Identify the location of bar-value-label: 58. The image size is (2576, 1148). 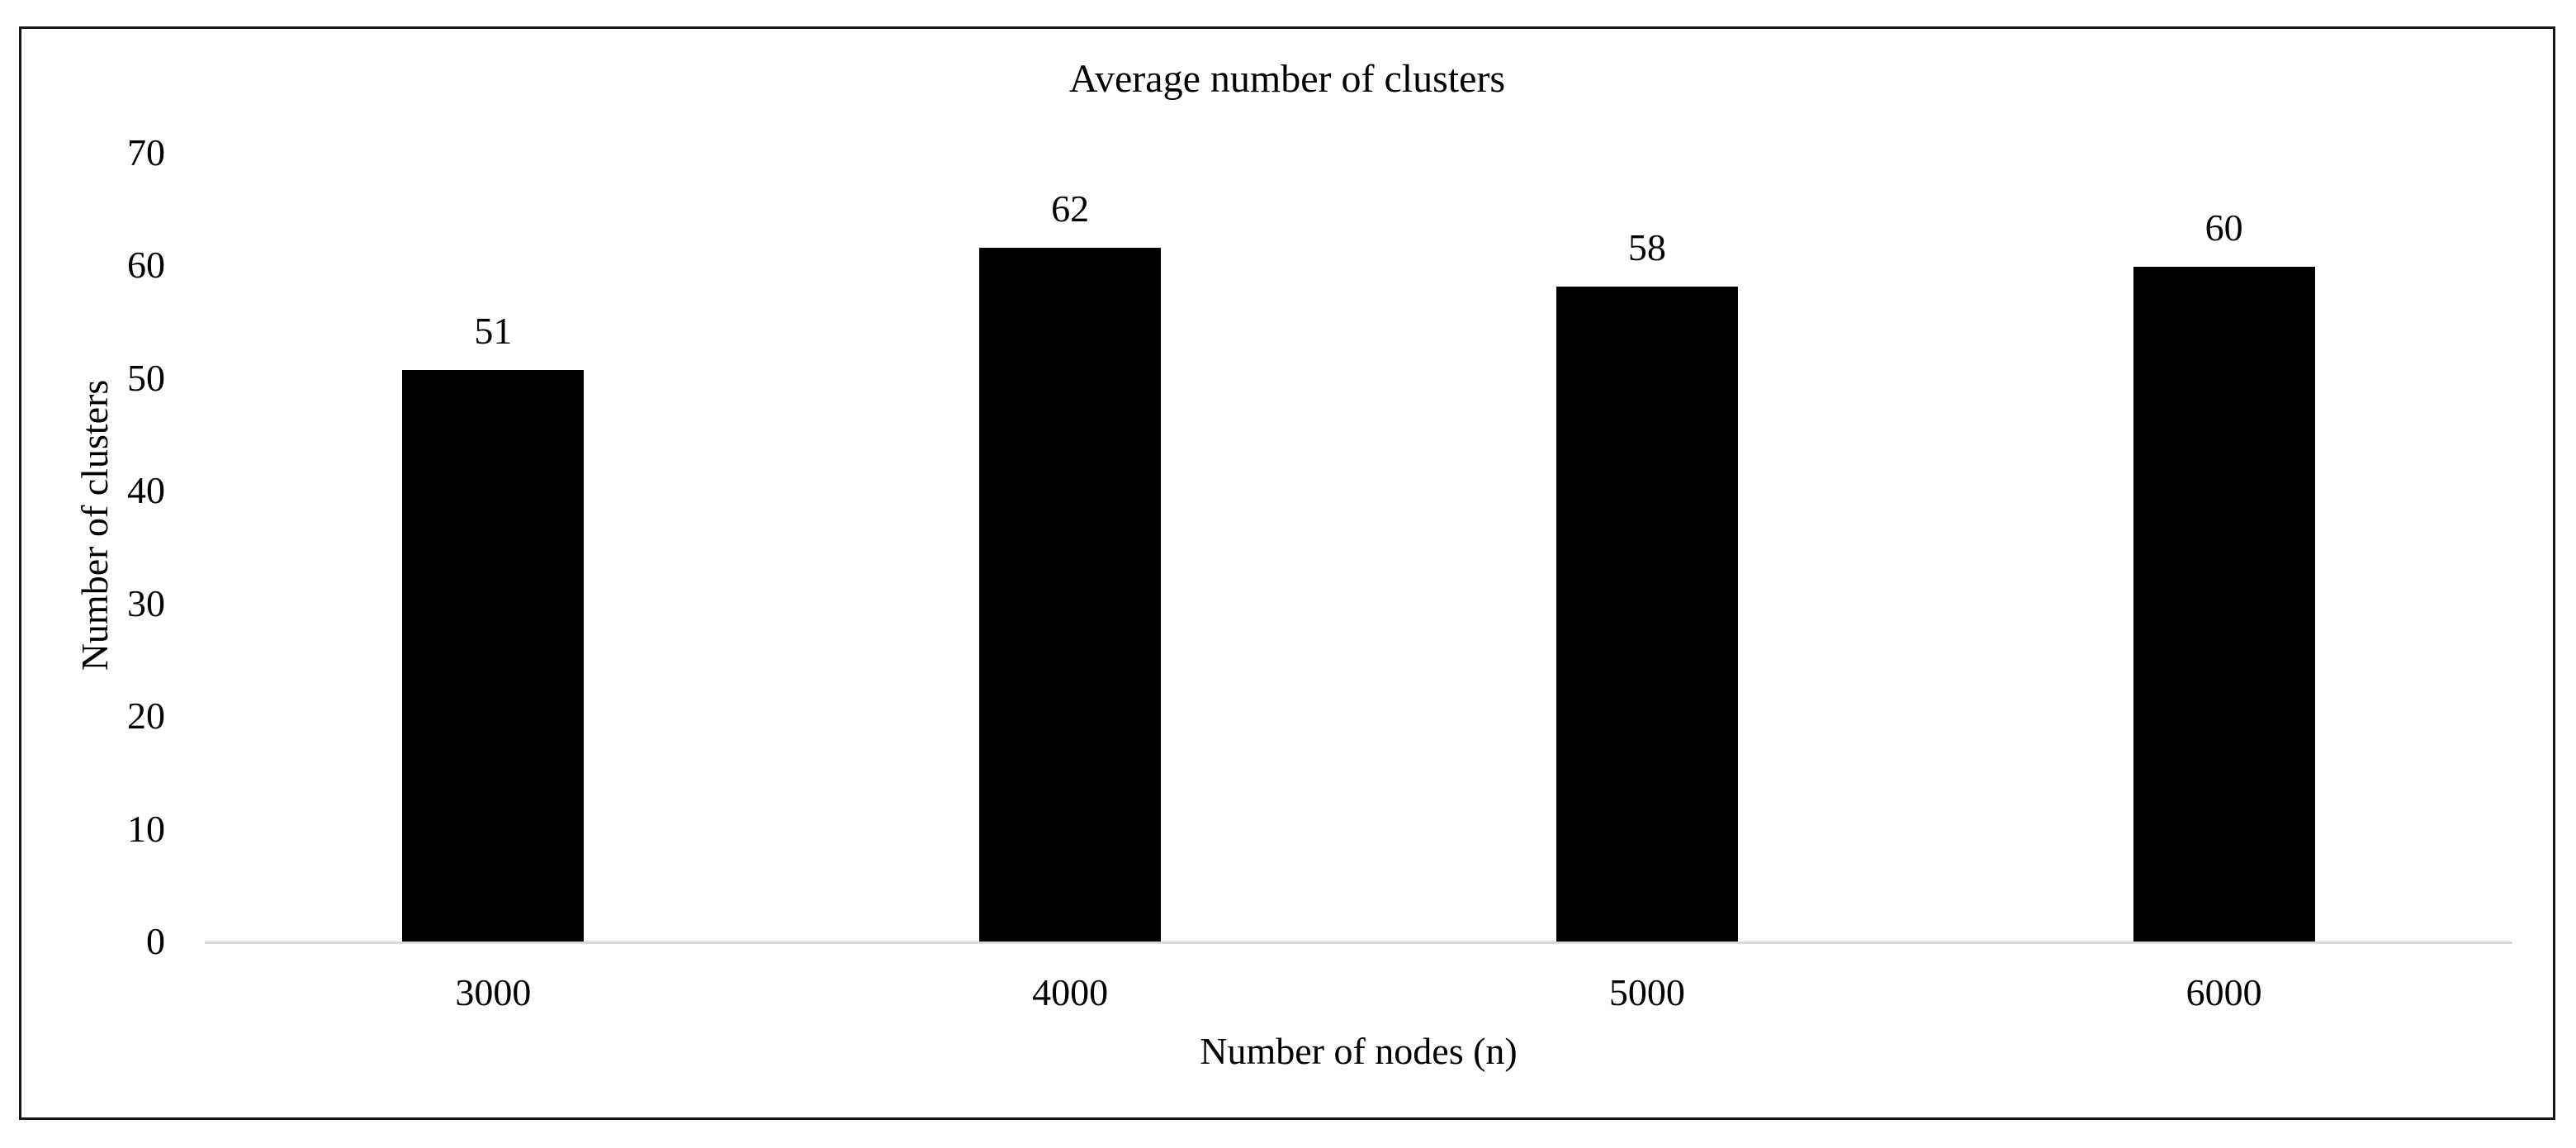
(1646, 247).